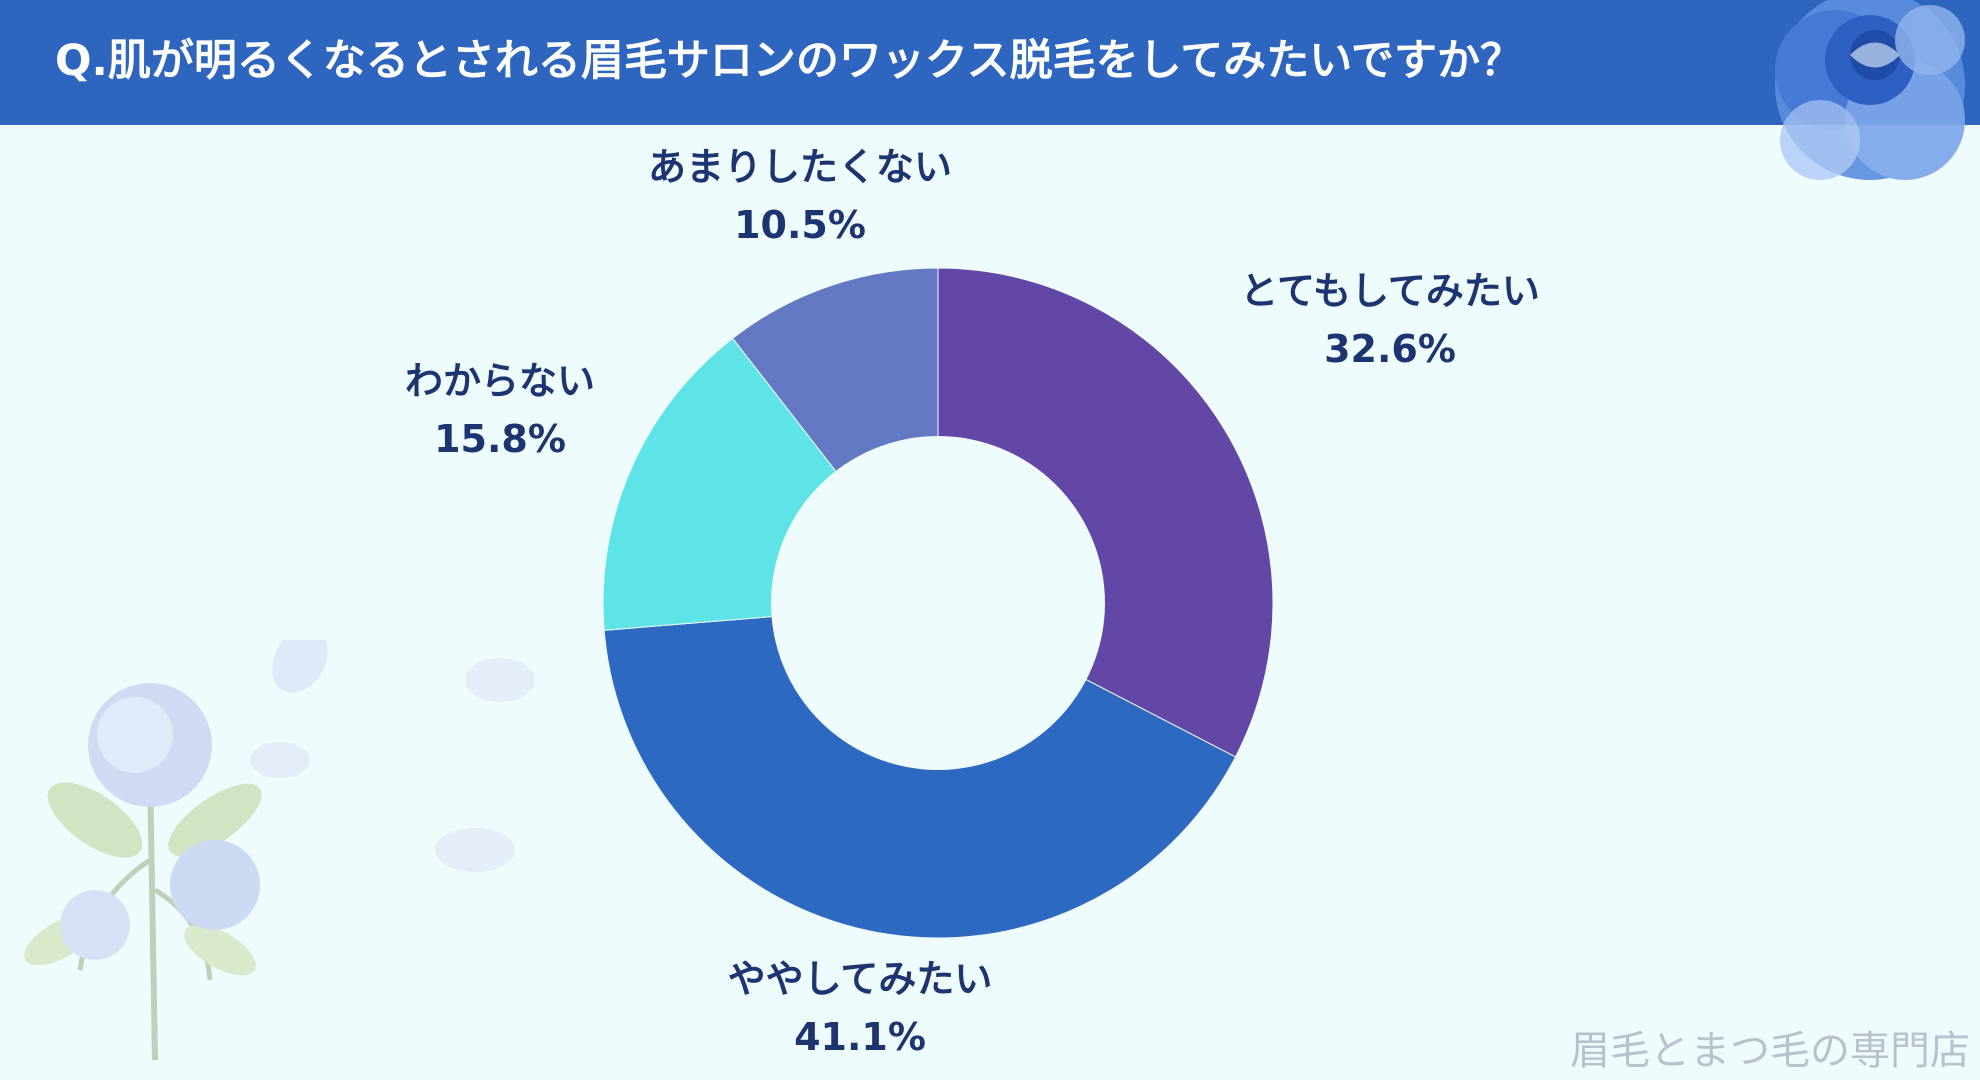 This screenshot has height=1080, width=1980. Describe the element at coordinates (860, 1008) in the screenshot. I see `slice-label-yaya: ややしてみたい 41.1%` at that location.